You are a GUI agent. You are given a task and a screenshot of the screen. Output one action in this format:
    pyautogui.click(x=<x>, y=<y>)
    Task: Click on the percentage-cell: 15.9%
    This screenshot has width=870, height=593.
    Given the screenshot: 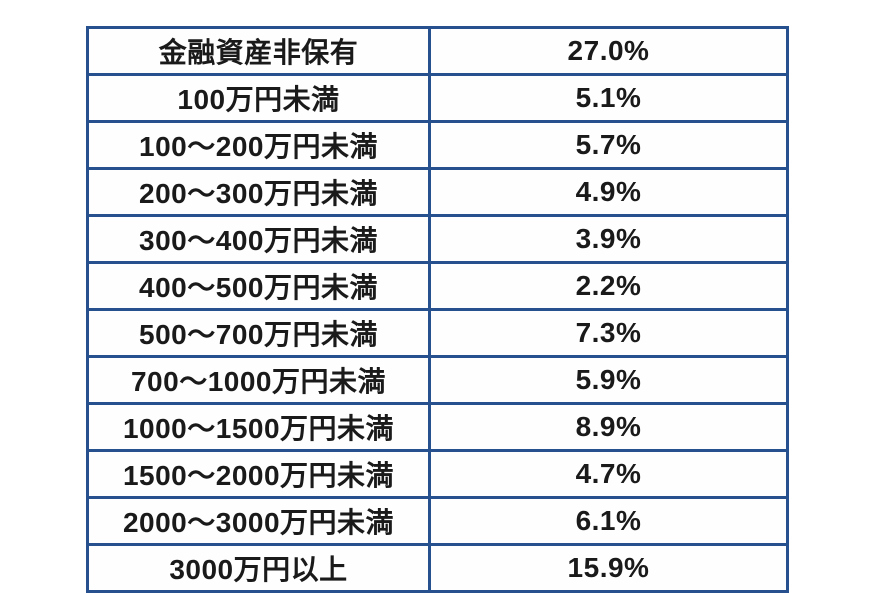 What is the action you would take?
    pyautogui.click(x=608, y=568)
    